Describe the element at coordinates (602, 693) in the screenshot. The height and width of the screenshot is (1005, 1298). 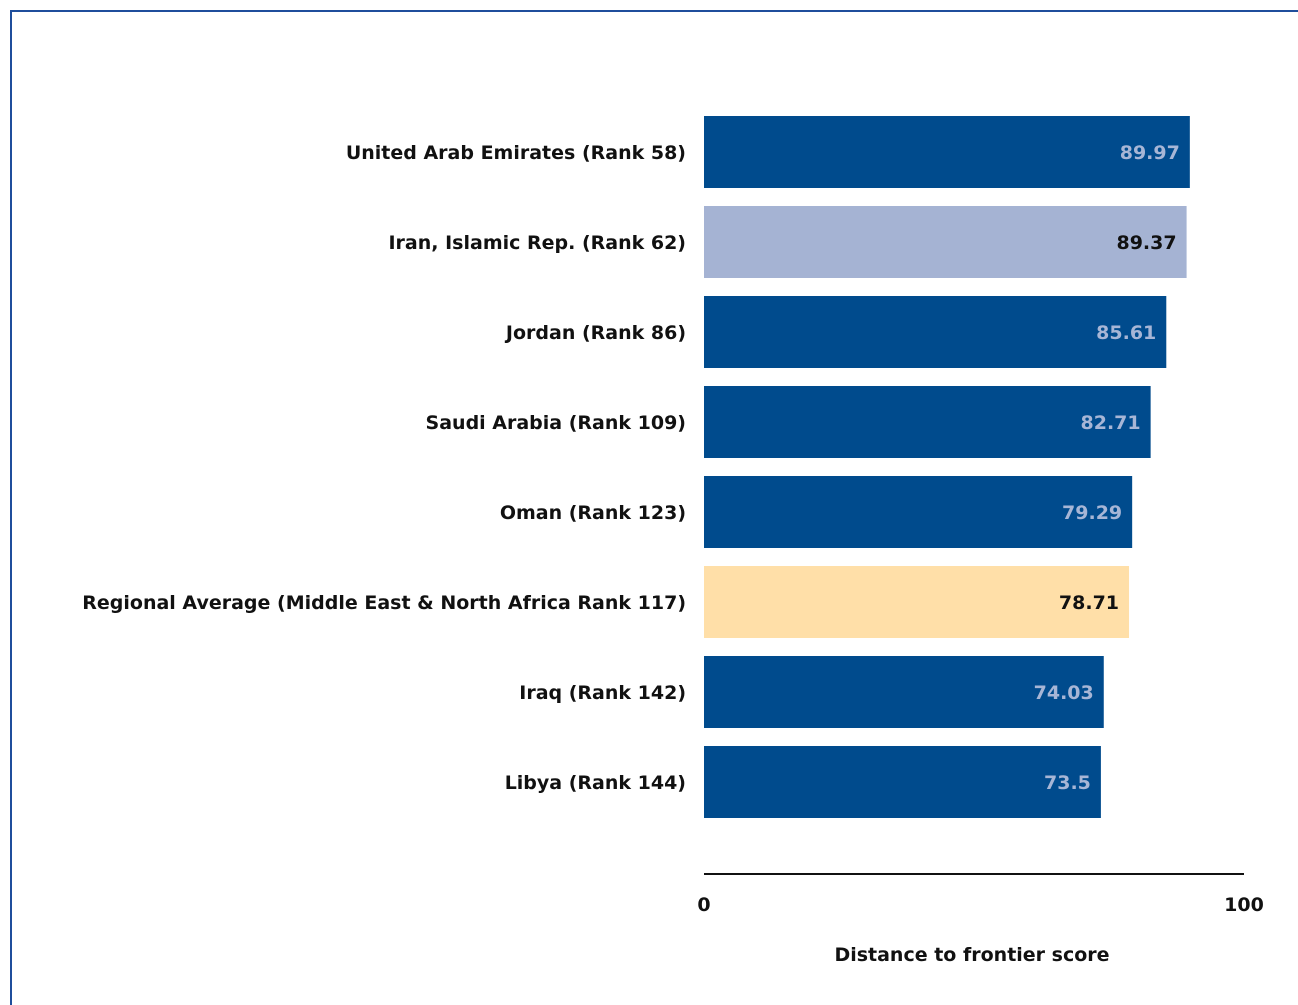
I see `category-label: Iraq (Rank 142)` at that location.